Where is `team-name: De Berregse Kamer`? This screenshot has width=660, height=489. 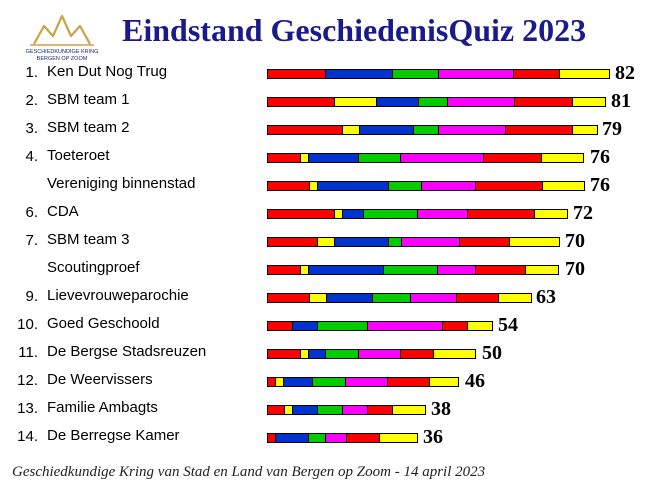 team-name: De Berregse Kamer is located at coordinates (113, 435).